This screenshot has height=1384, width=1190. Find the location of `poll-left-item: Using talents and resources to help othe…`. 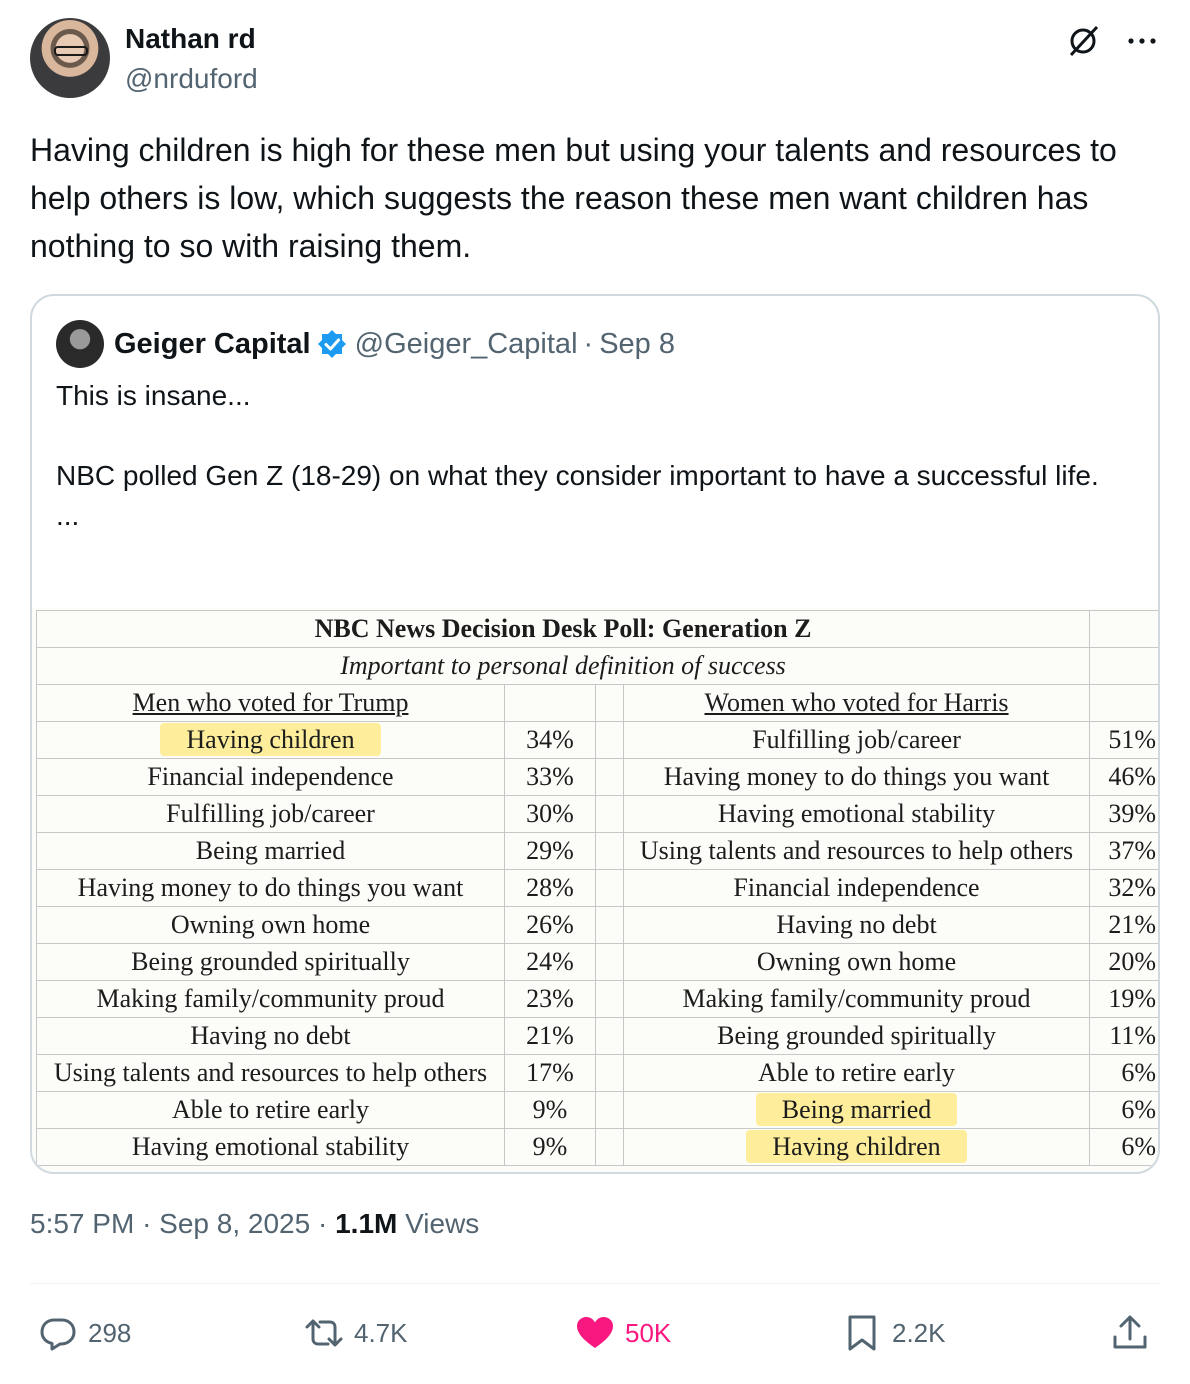

poll-left-item: Using talents and resources to help othe… is located at coordinates (270, 1072).